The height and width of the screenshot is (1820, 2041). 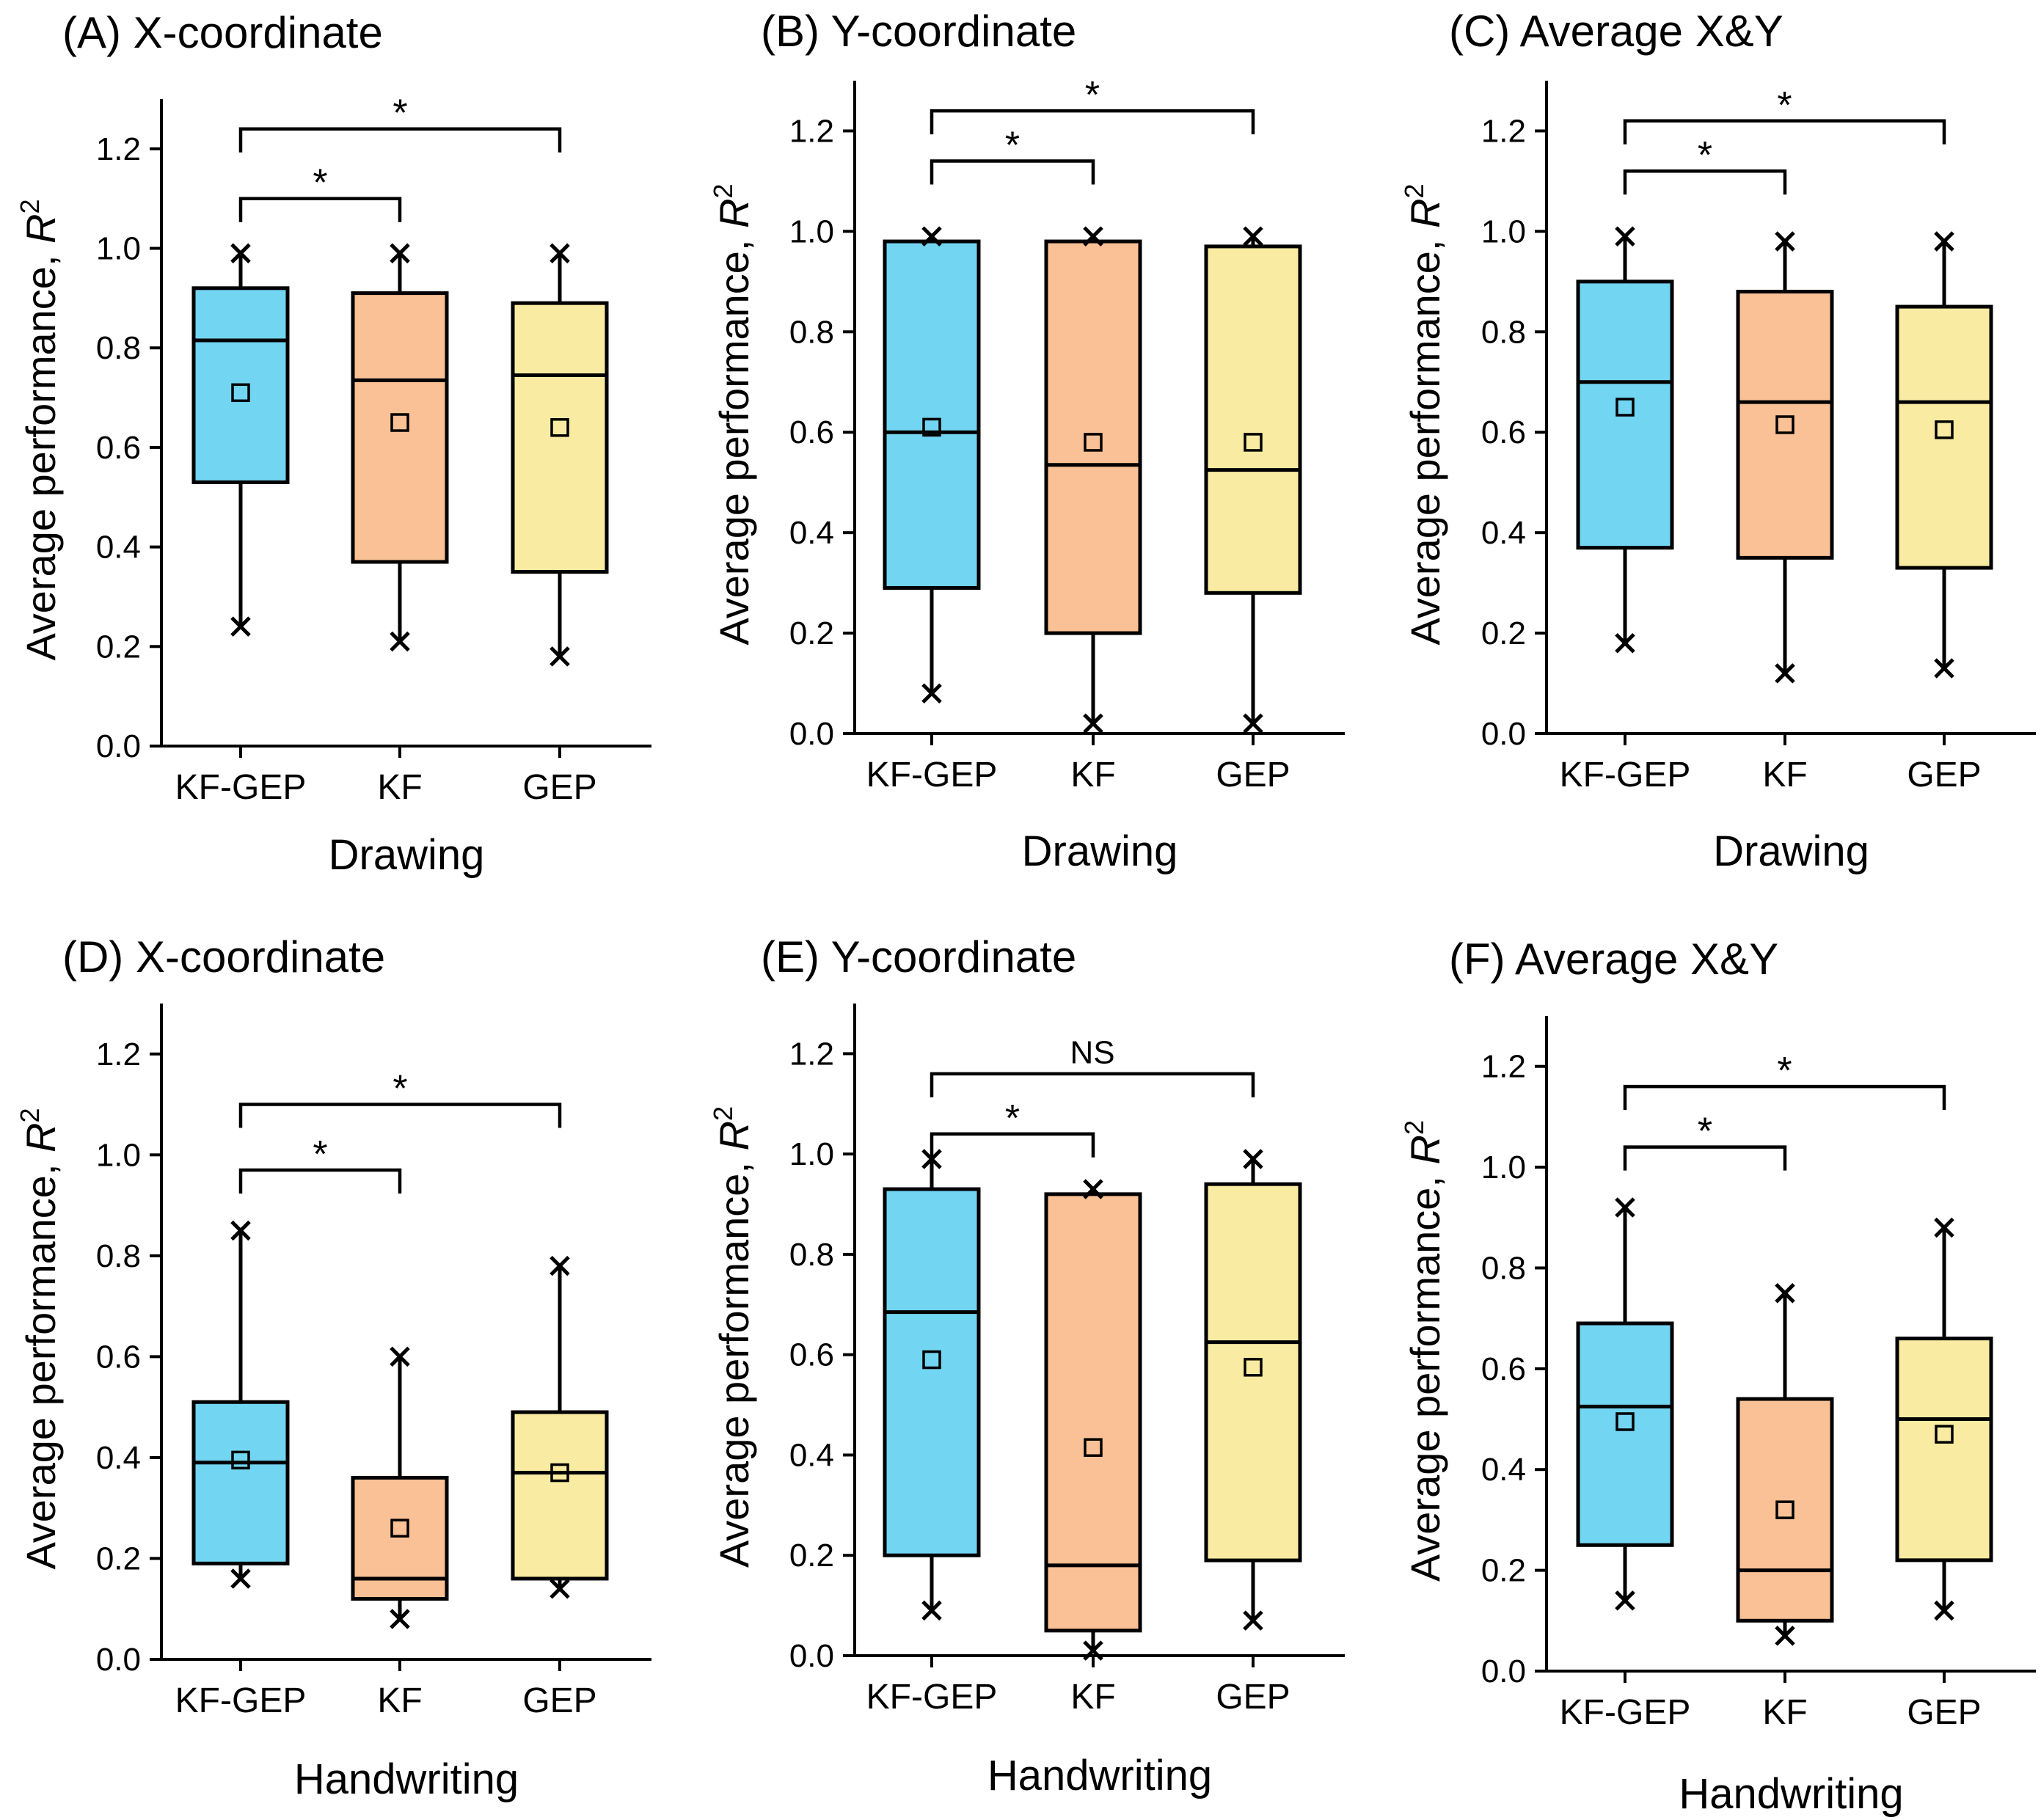 What do you see at coordinates (223, 957) in the screenshot?
I see `panel-title: (D) X-coordinate` at bounding box center [223, 957].